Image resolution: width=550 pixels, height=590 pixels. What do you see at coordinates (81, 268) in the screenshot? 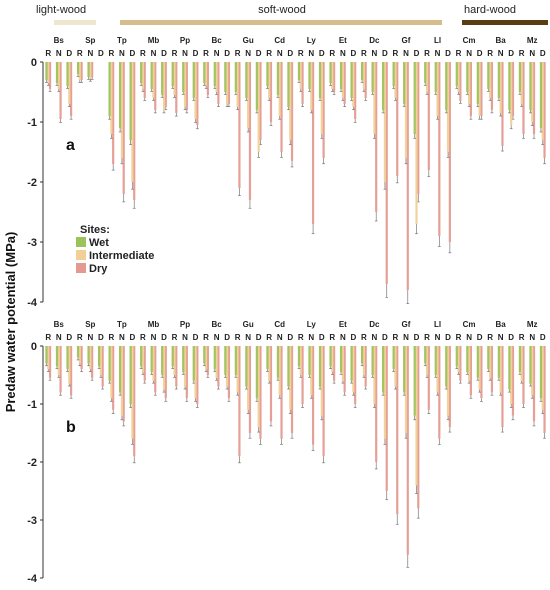
I see `legend-swatch` at bounding box center [81, 268].